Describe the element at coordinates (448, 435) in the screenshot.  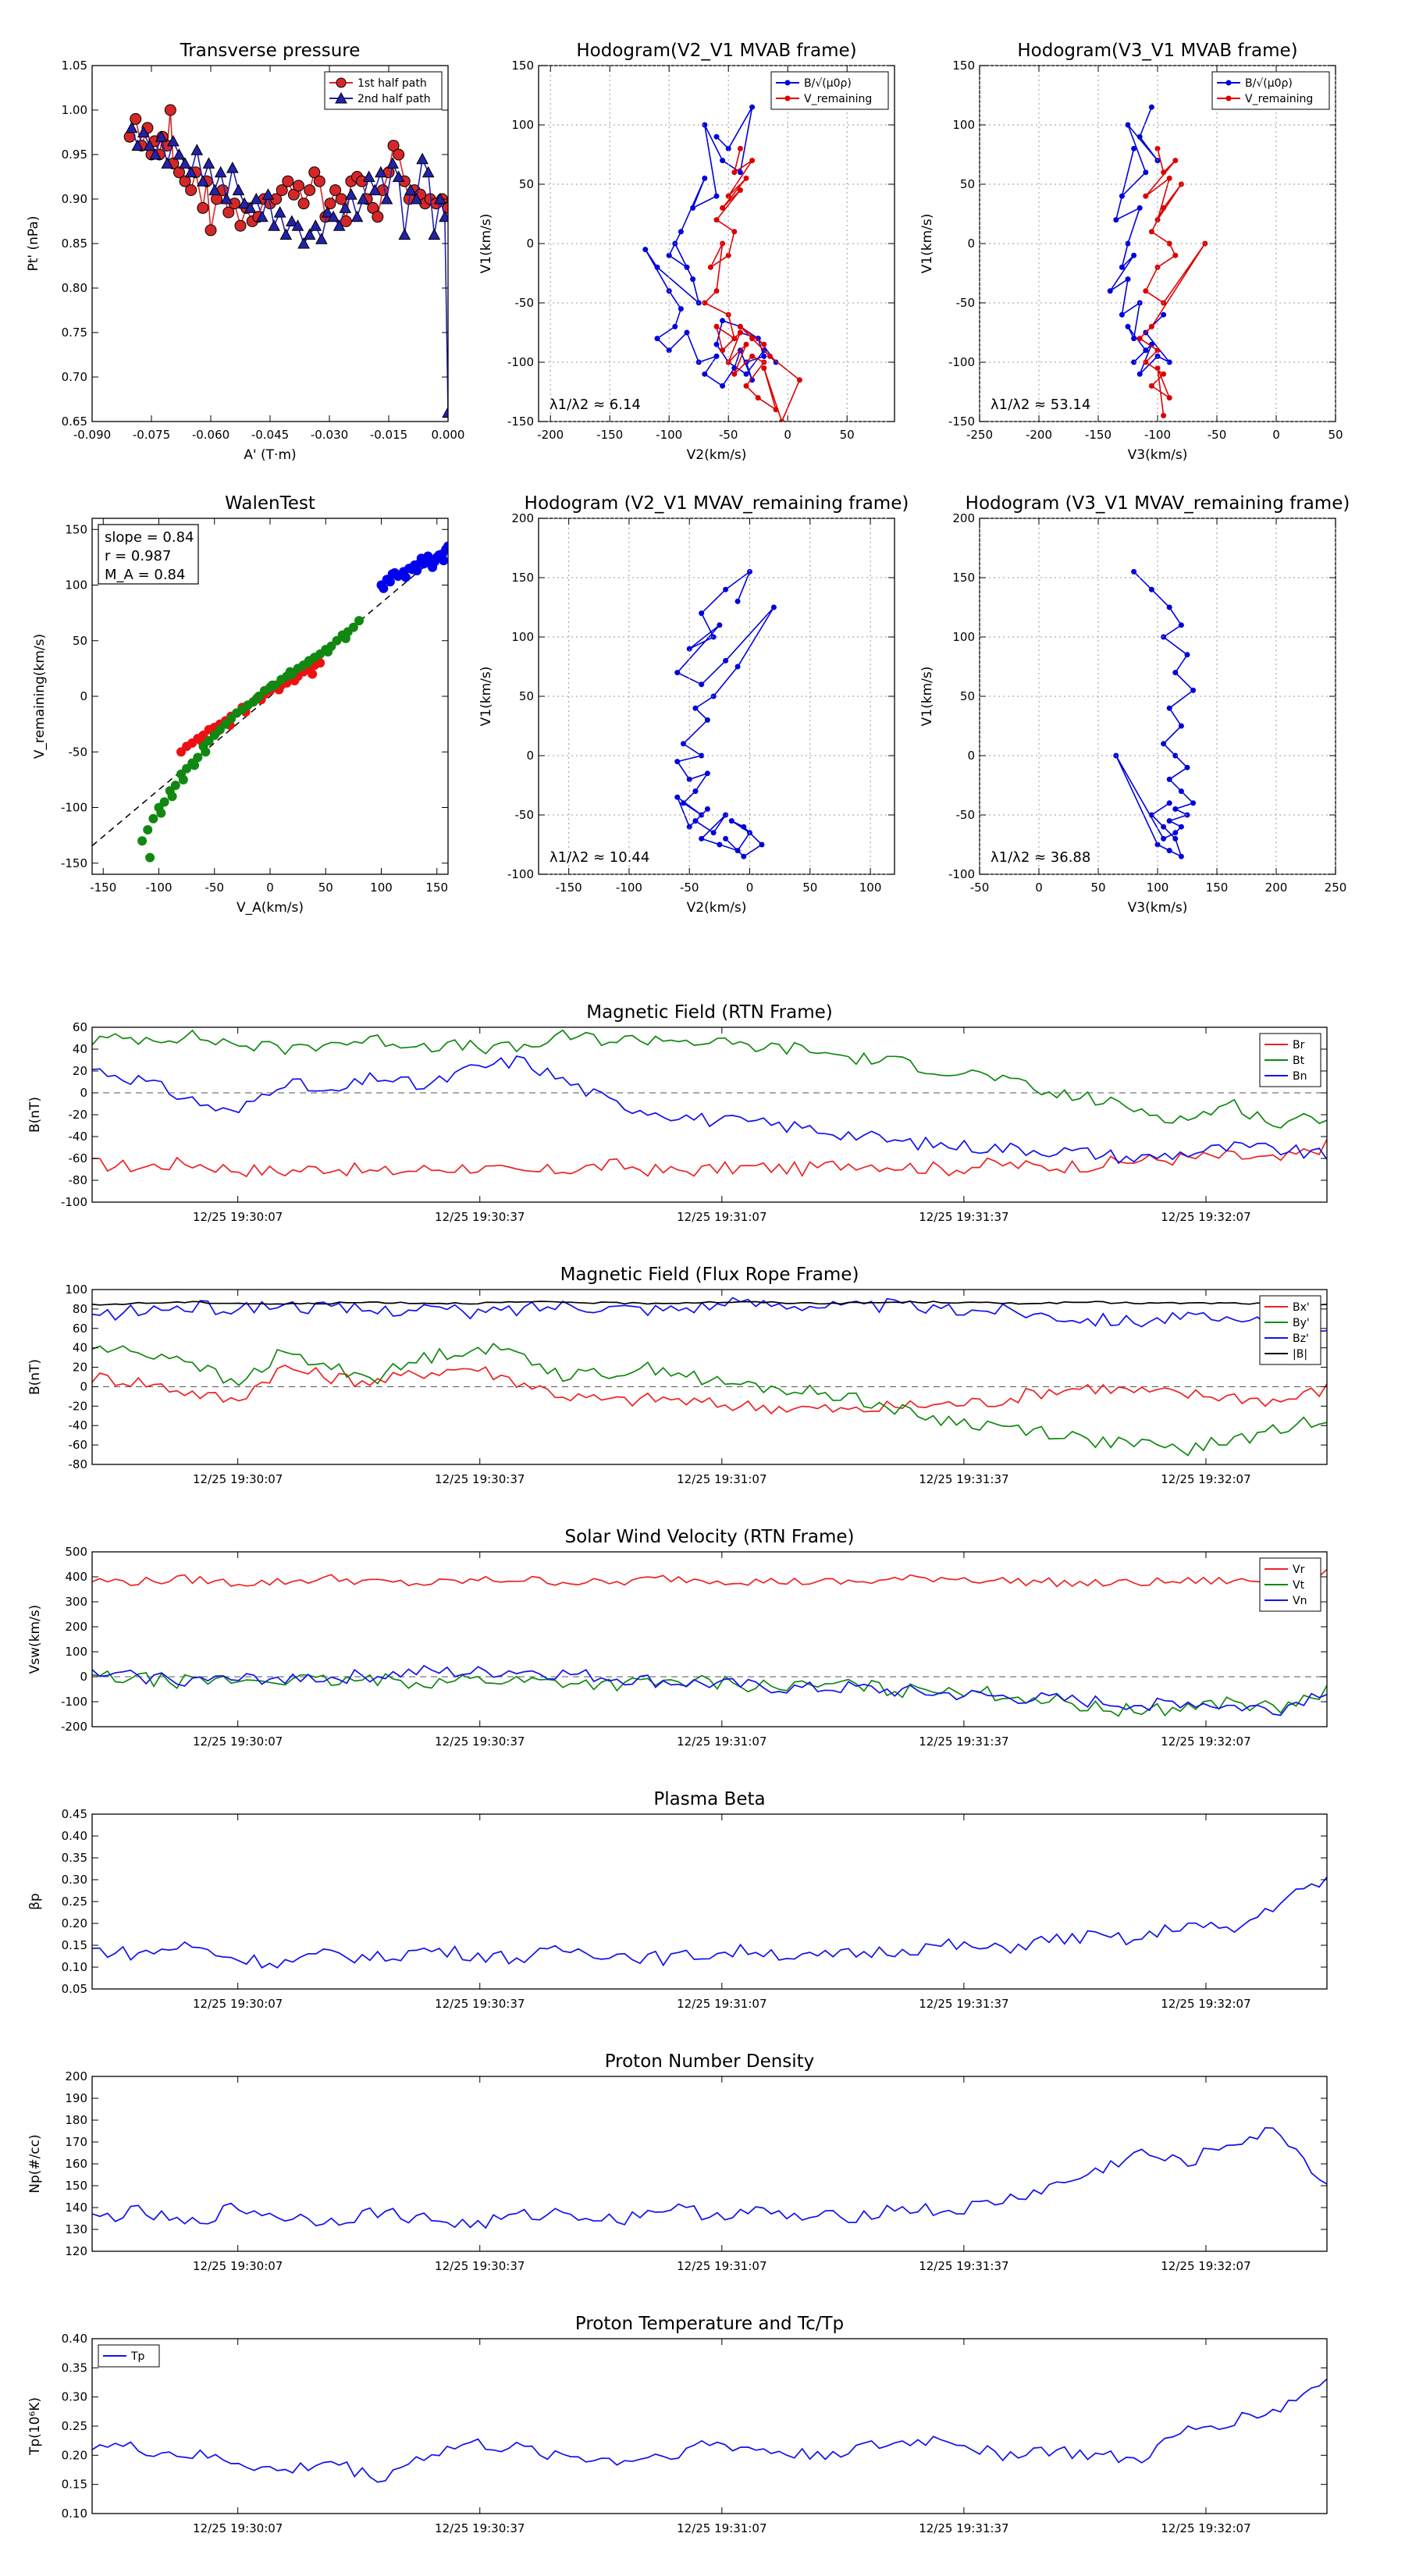
I see `x-tick-label: 0.000` at that location.